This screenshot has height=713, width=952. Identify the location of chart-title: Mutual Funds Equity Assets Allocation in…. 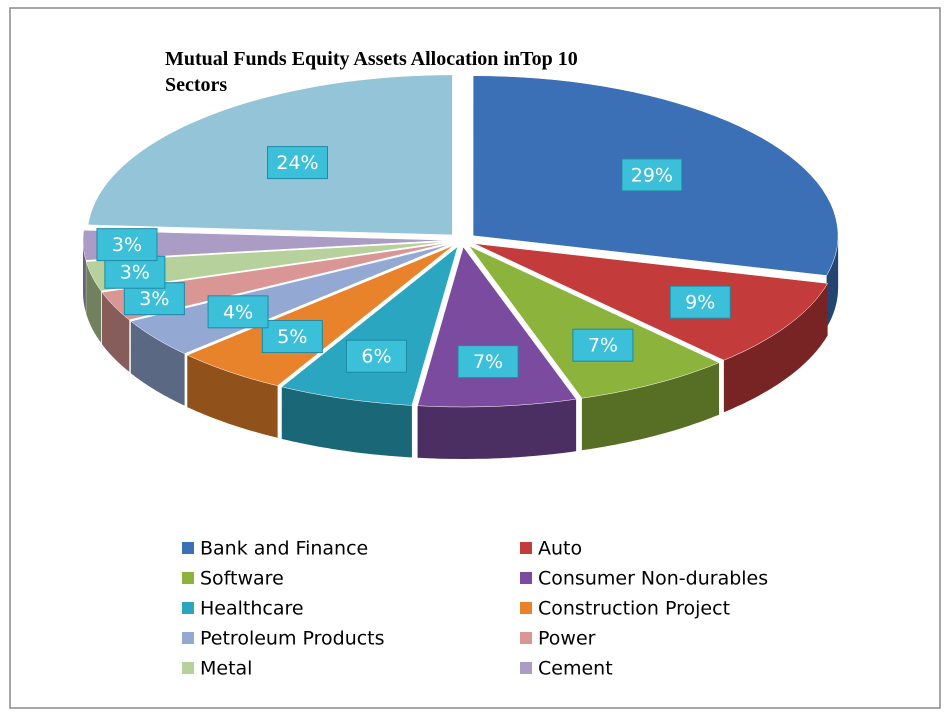
(371, 72).